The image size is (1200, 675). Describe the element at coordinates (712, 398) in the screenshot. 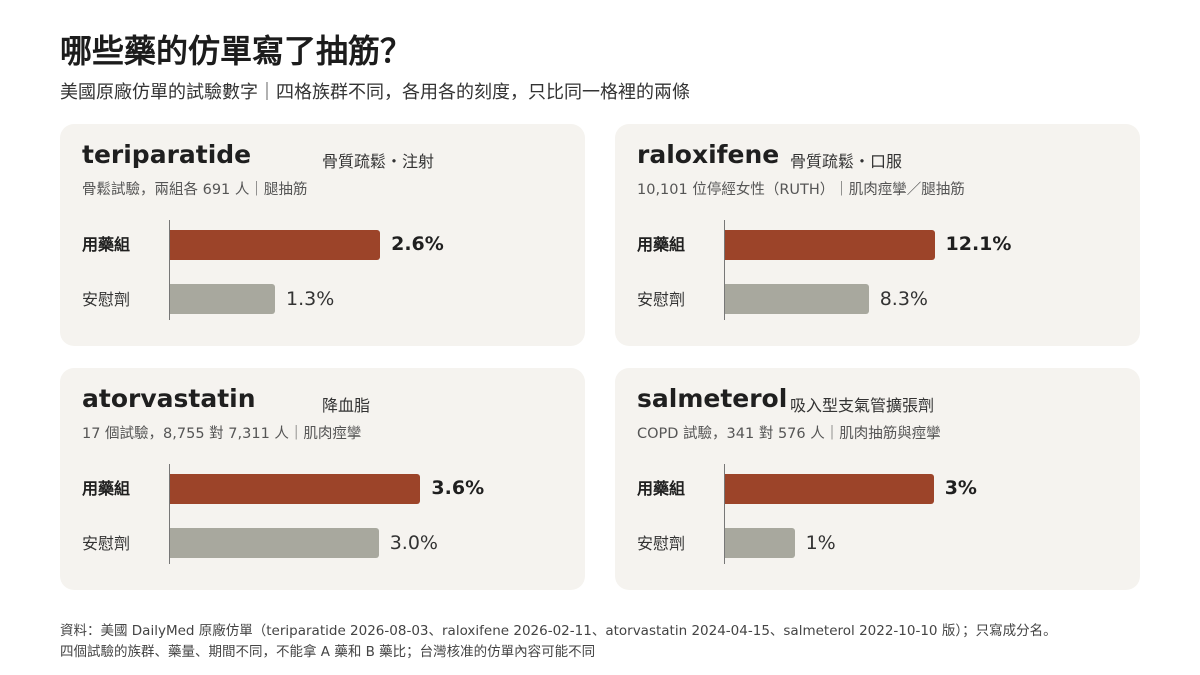

I see `drug-name: salmeterol` at that location.